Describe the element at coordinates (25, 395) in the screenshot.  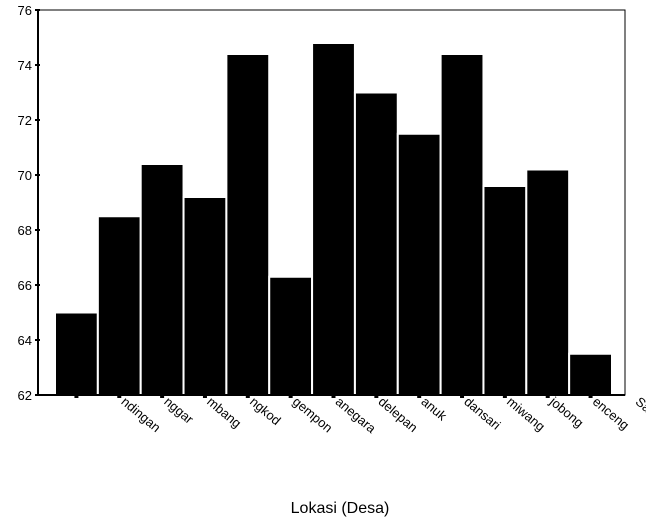
I see `y-tick-label: 62` at that location.